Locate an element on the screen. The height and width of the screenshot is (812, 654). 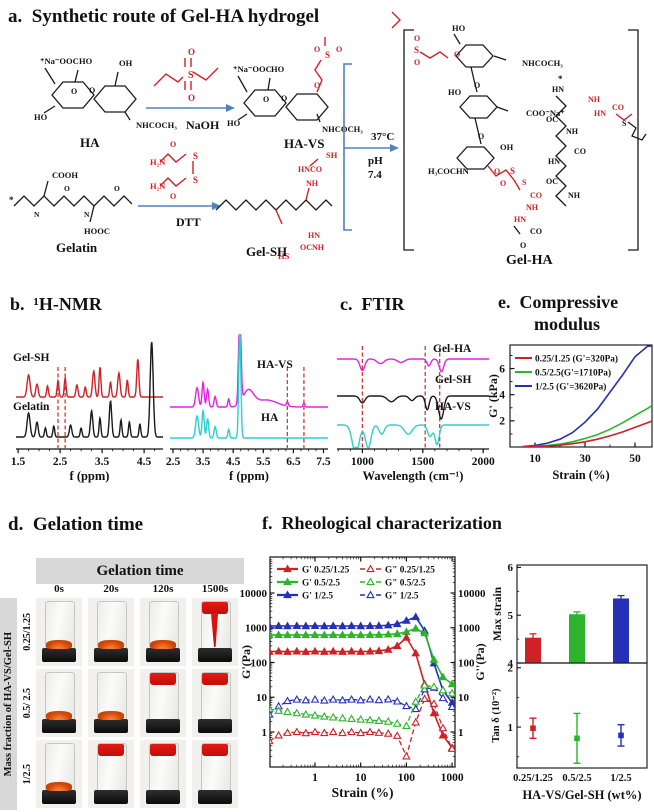
svg-text: 10000 is located at coordinates (254, 594).